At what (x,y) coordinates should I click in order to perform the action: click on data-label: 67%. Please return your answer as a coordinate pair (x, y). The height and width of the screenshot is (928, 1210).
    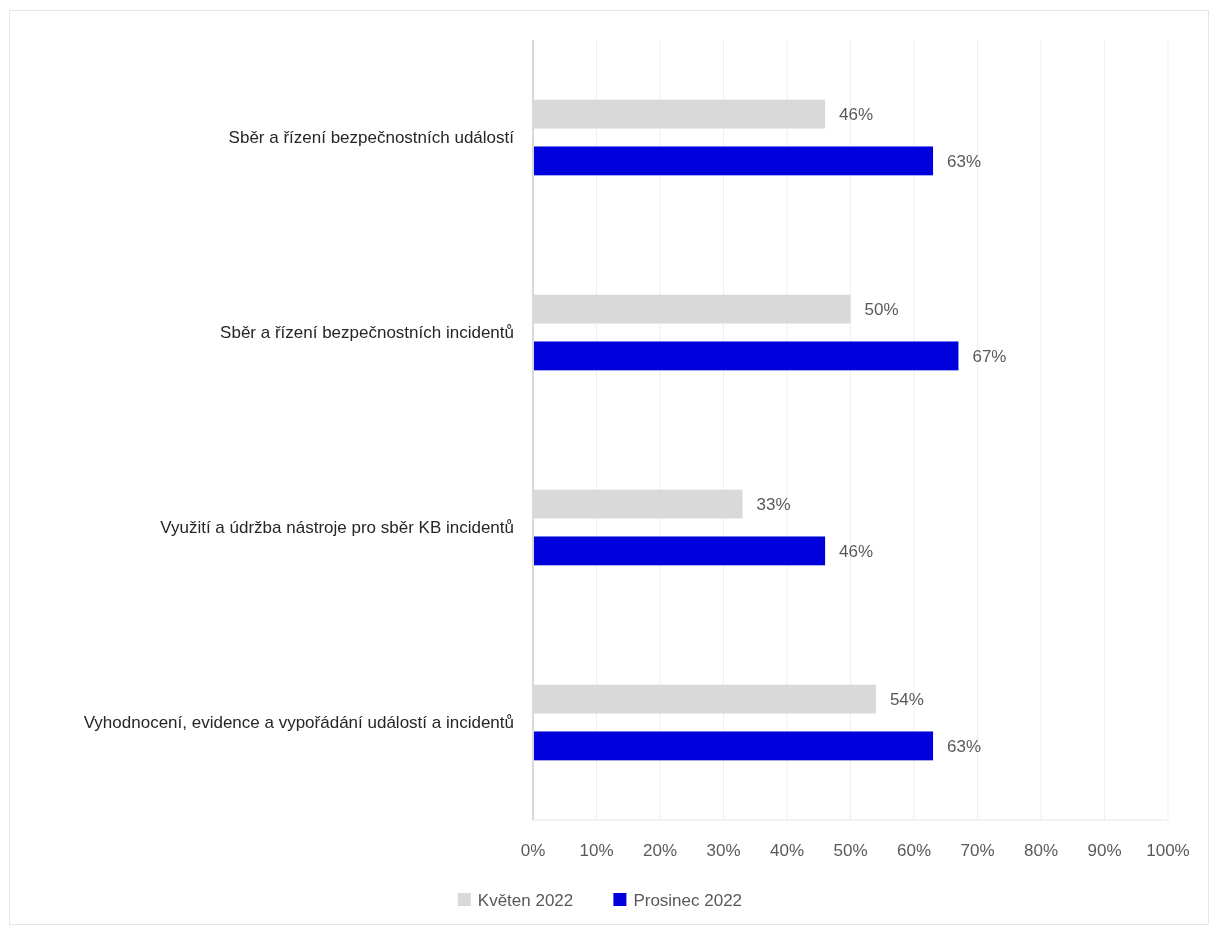
    Looking at the image, I should click on (989, 356).